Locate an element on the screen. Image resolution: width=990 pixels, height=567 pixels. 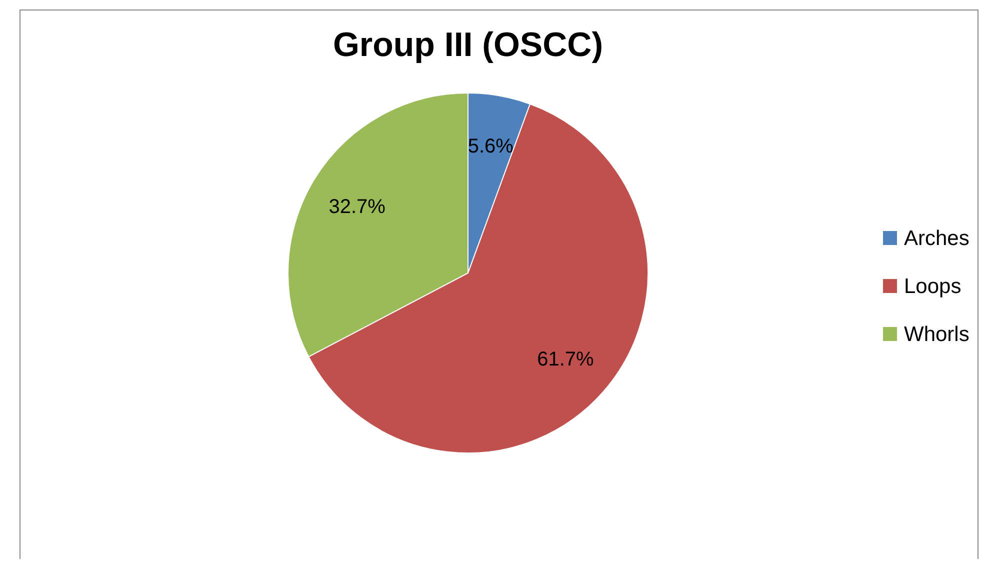
data-label: 5.6% is located at coordinates (491, 146).